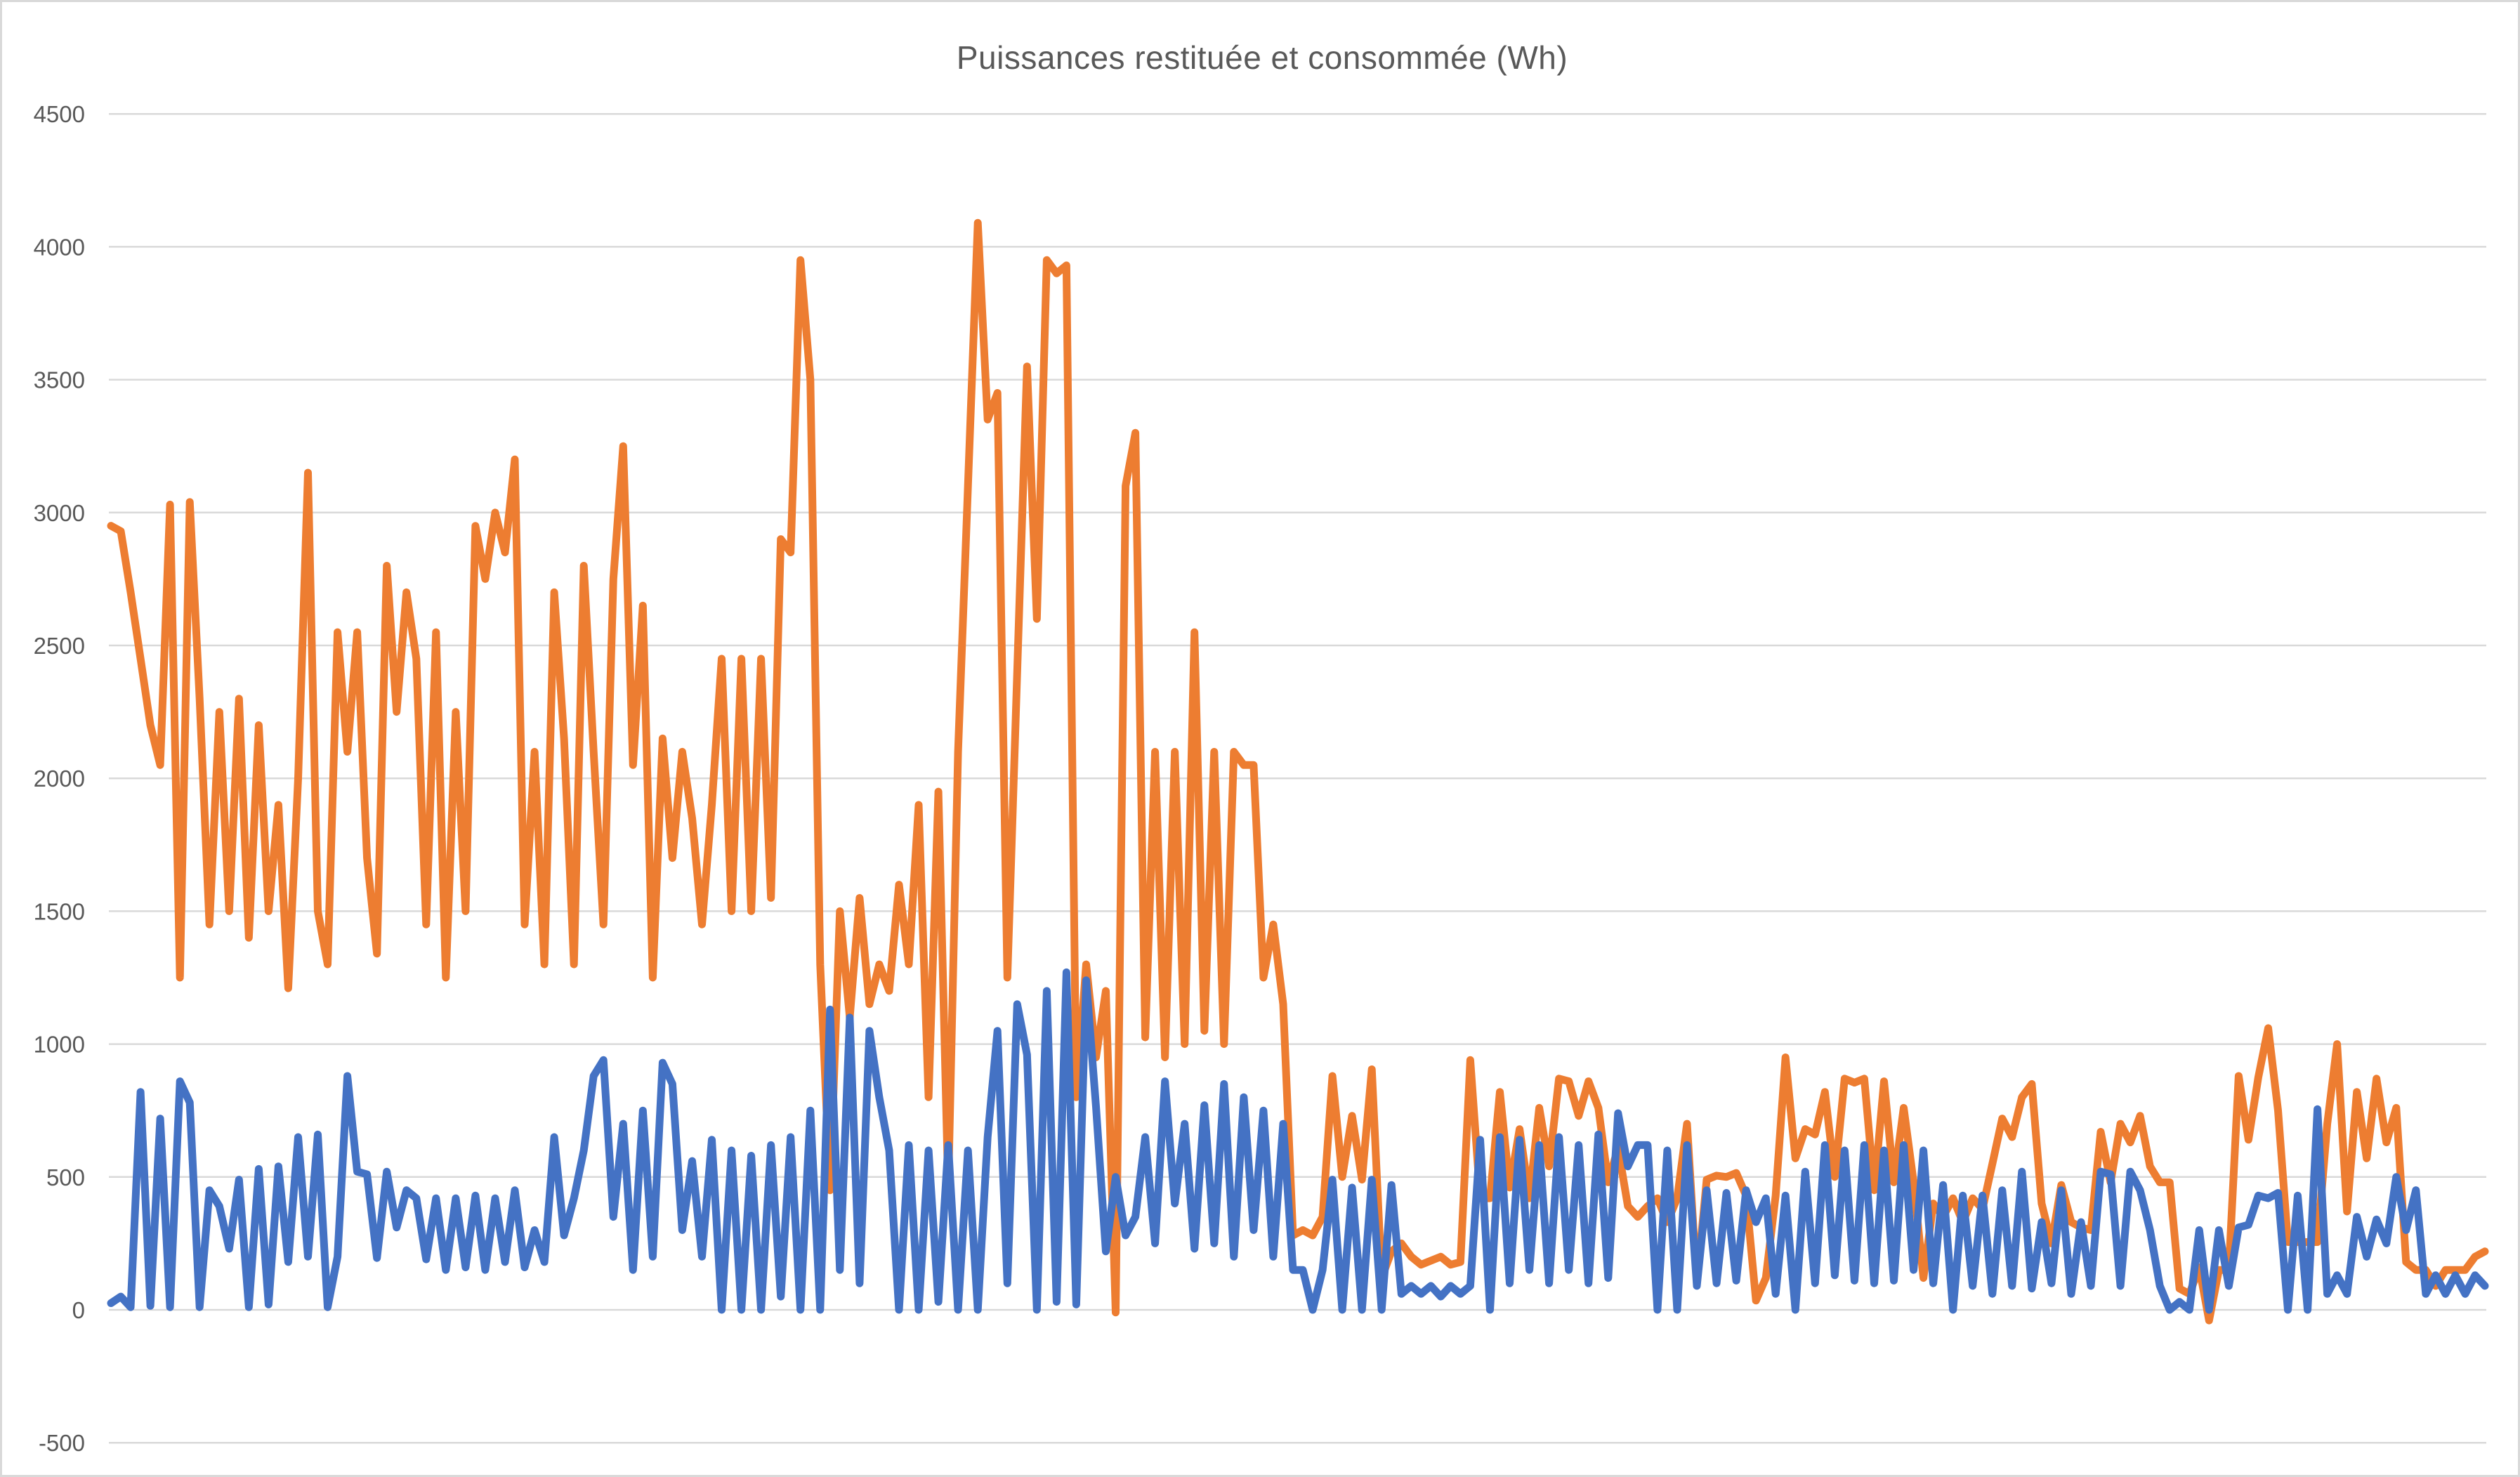  I want to click on y-axis-tick-label: 4500, so click(59, 114).